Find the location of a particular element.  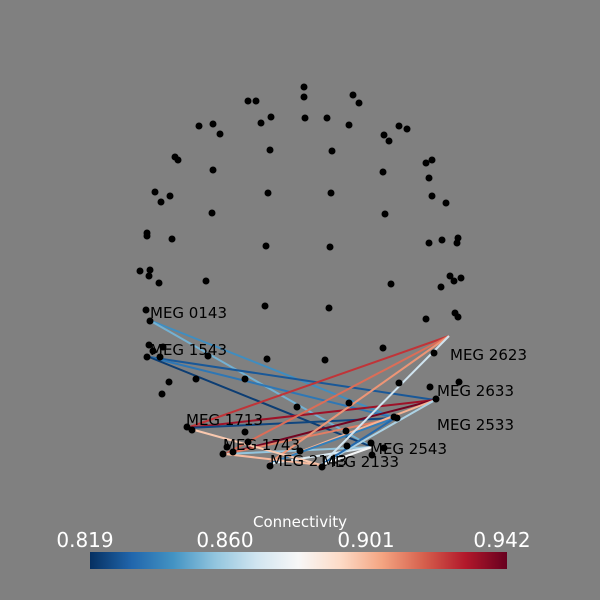

colorbar-gradient is located at coordinates (298, 560).